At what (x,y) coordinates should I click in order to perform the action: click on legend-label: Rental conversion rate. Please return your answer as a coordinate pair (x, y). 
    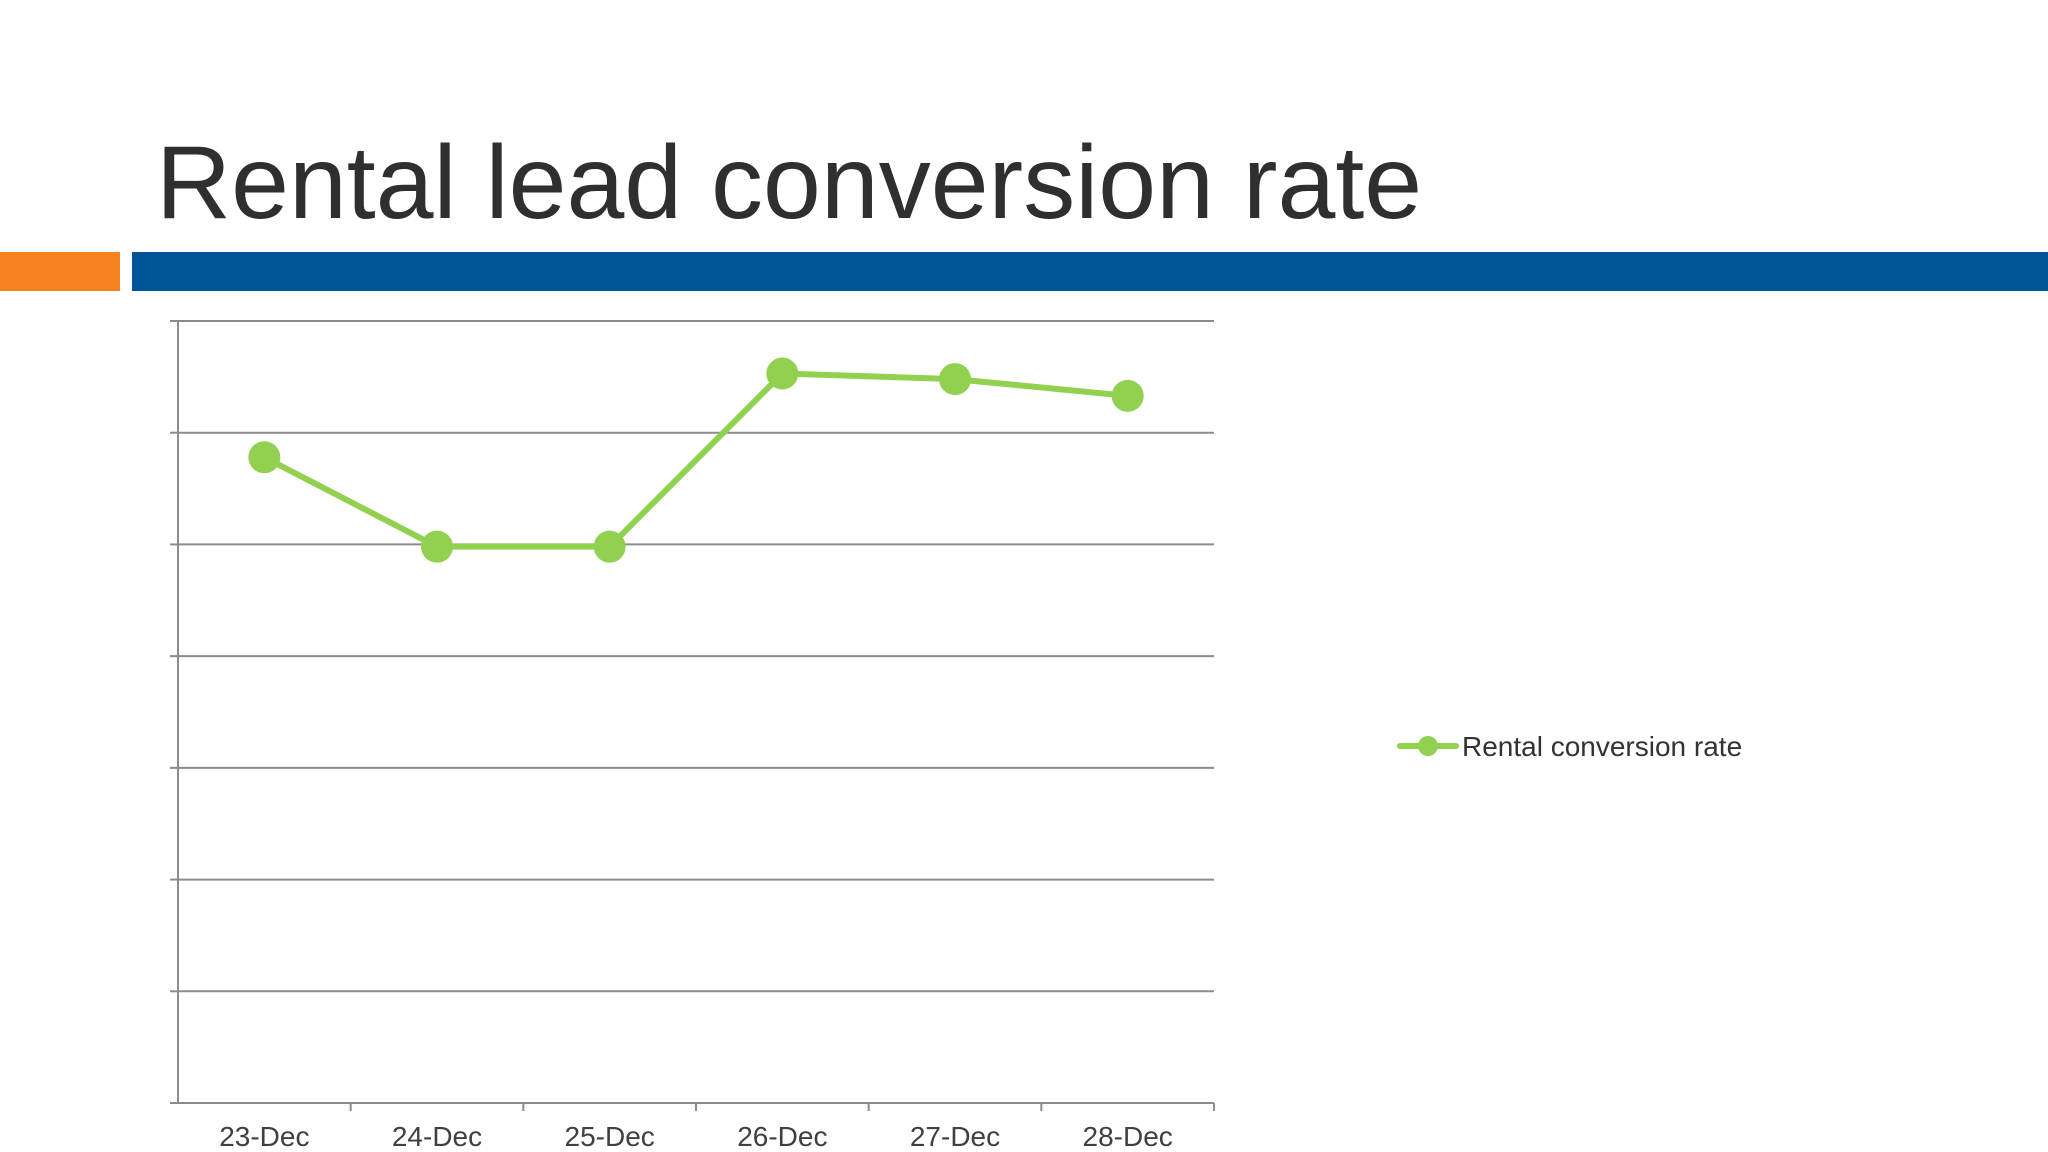
    Looking at the image, I should click on (1602, 746).